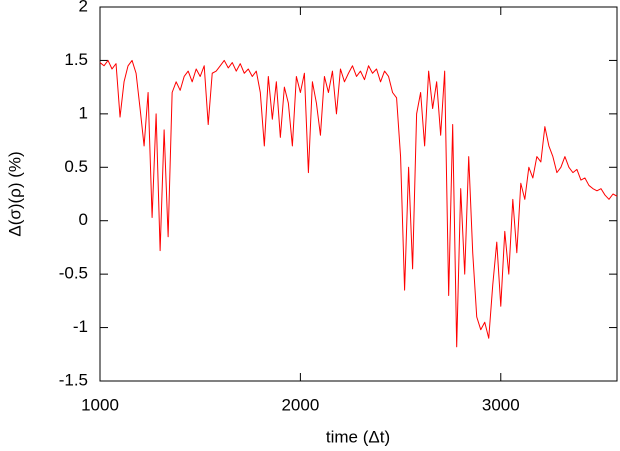  Describe the element at coordinates (14, 193) in the screenshot. I see `y-axis-label: Δ(σ)(ρ) (%)` at that location.